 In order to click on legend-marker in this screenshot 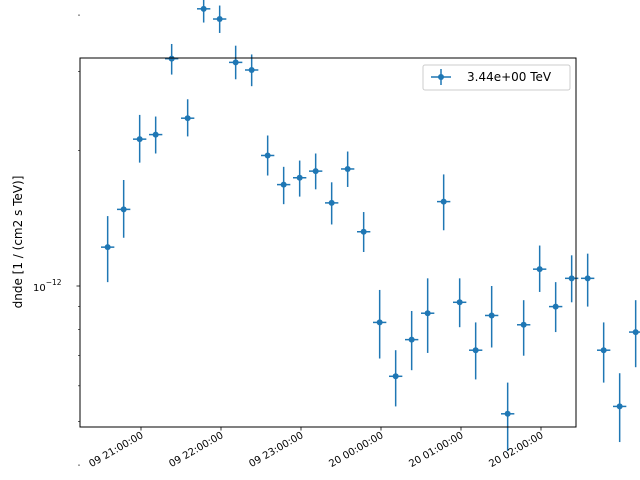, I will do `click(441, 77)`.